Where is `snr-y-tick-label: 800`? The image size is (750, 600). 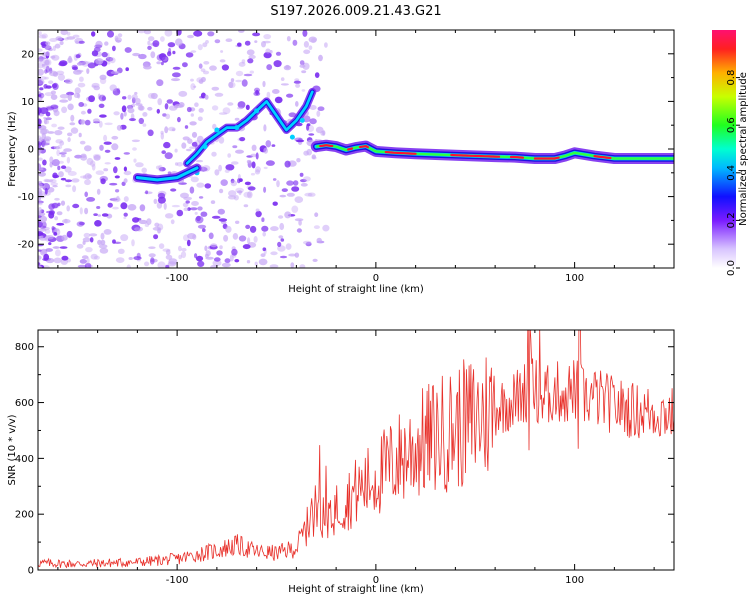
snr-y-tick-label: 800 is located at coordinates (24, 347).